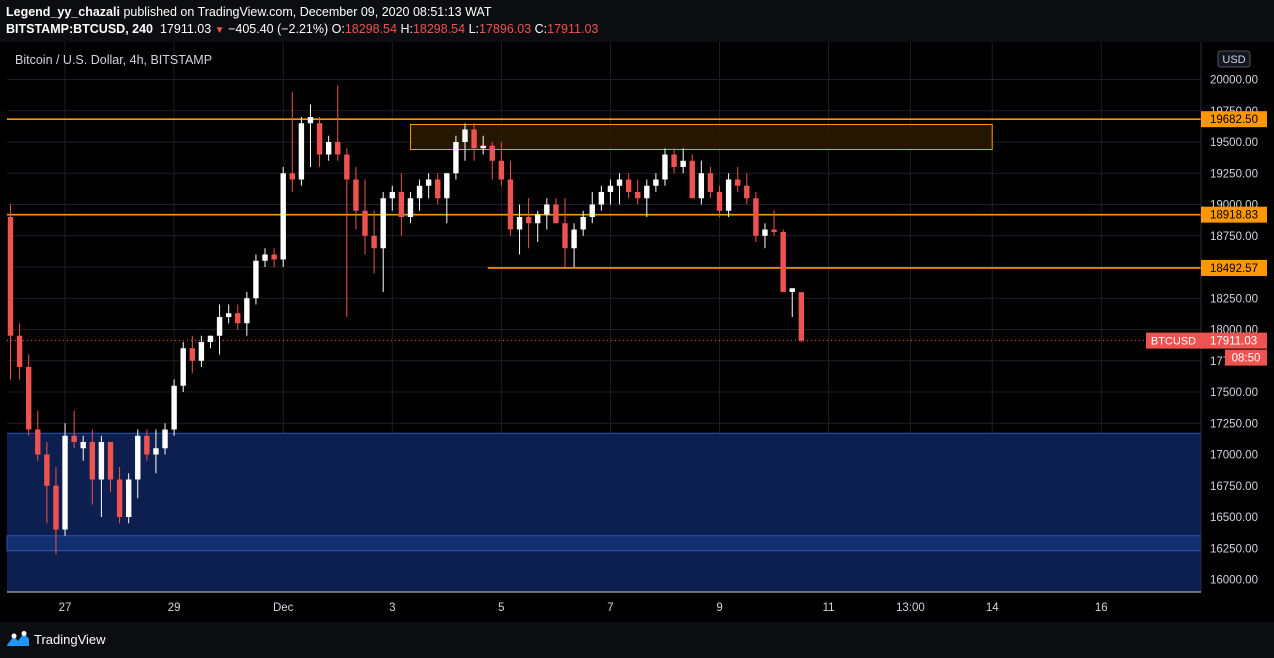 This screenshot has height=658, width=1274. Describe the element at coordinates (1234, 237) in the screenshot. I see `price-tick-label: 18750.00` at that location.